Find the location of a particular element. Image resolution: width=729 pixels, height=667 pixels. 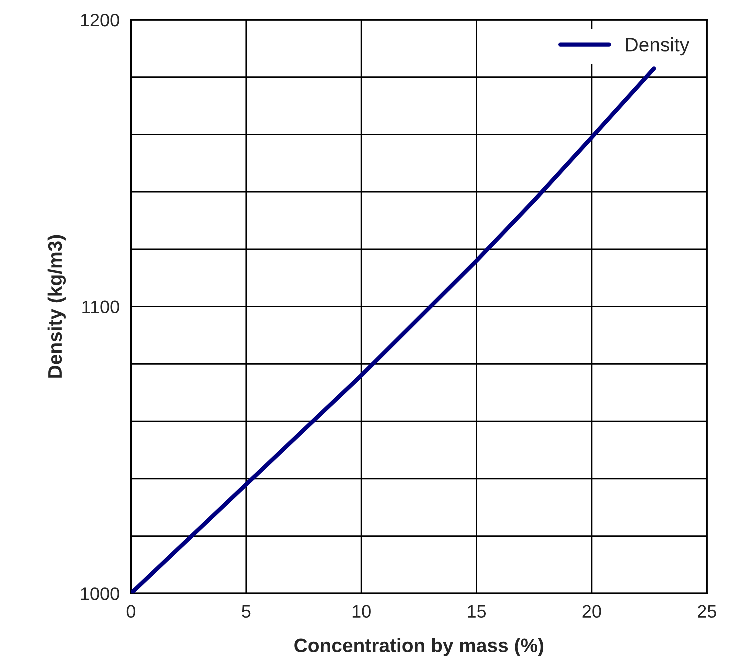

x-tick-label: 25 is located at coordinates (707, 611).